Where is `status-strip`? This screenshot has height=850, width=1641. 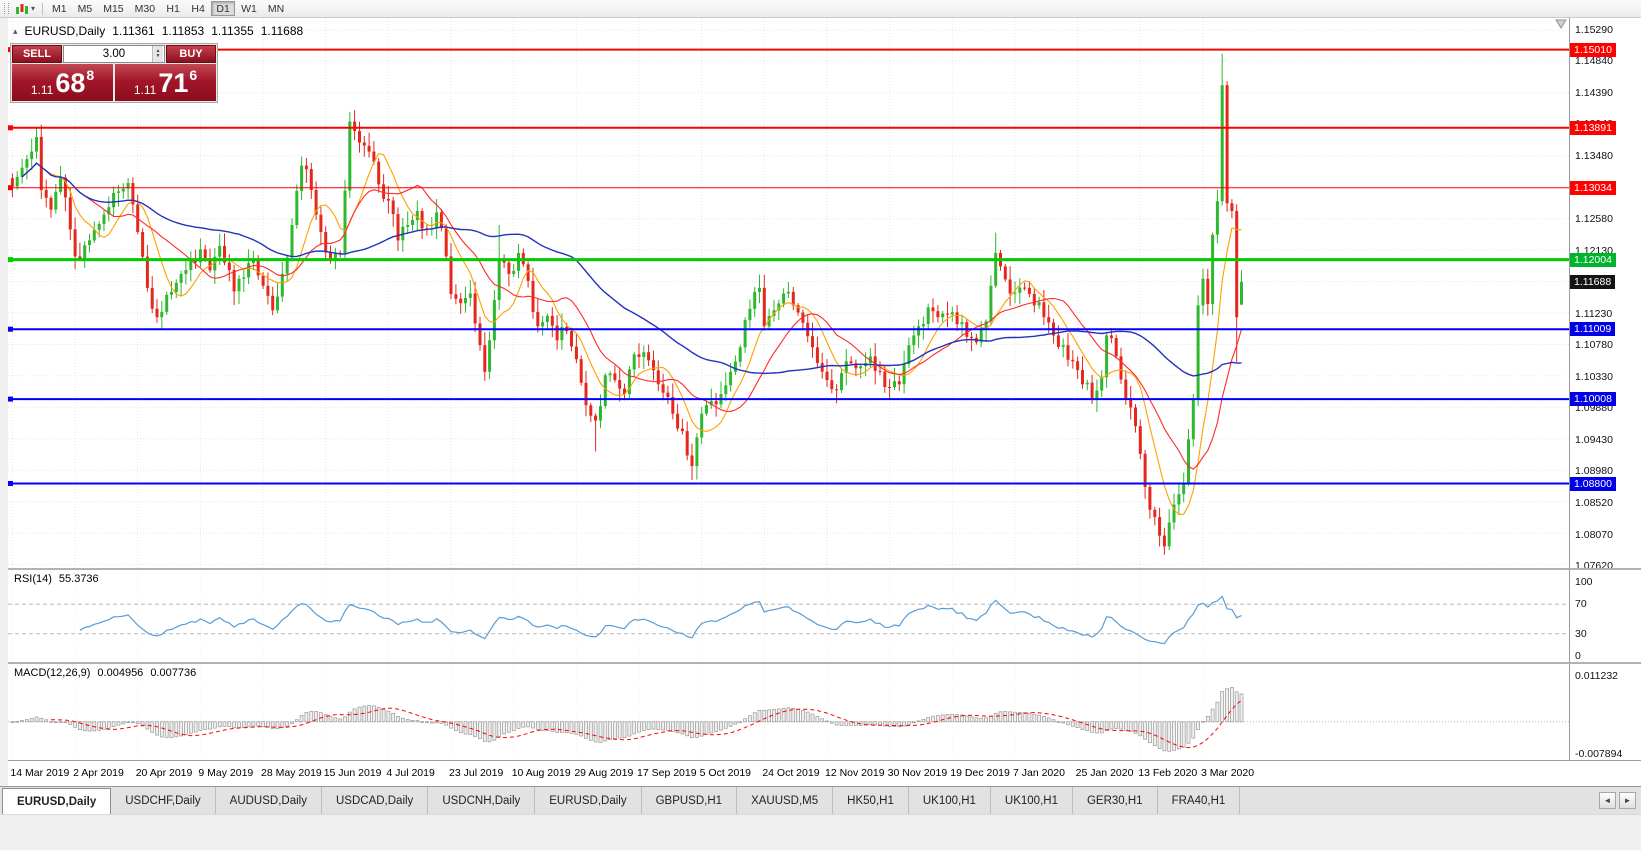 status-strip is located at coordinates (820, 832).